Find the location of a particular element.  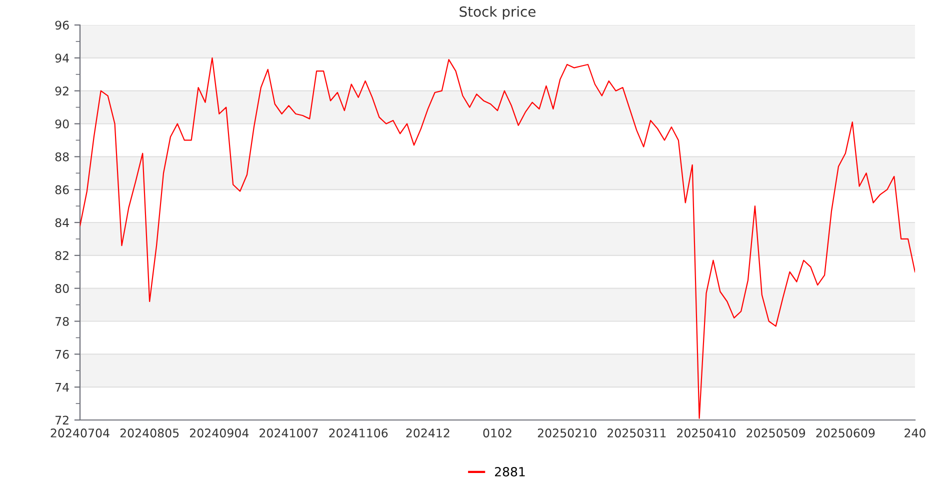

y-tick-label: 80 is located at coordinates (62, 288).